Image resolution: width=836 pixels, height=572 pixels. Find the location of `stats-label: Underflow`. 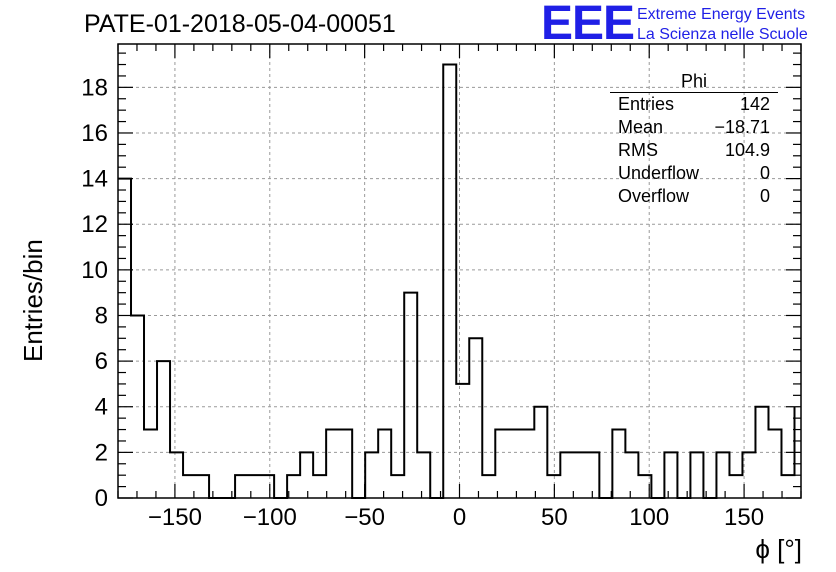

stats-label: Underflow is located at coordinates (658, 173).